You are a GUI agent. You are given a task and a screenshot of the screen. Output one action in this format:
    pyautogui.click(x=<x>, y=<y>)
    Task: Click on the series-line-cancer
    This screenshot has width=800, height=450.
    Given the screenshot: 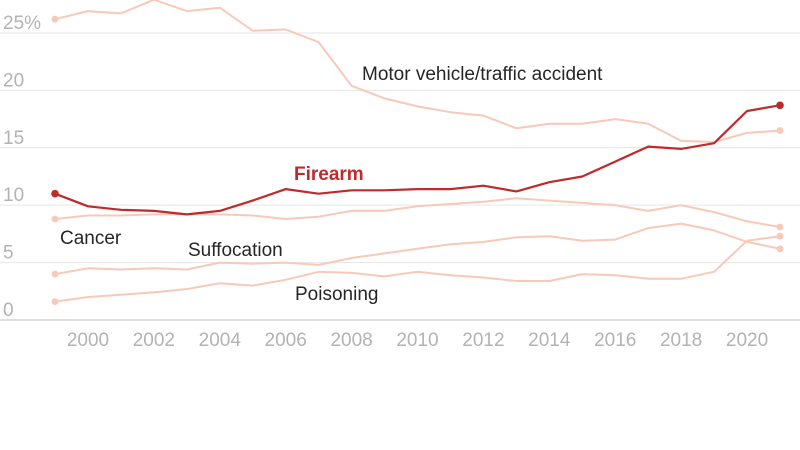 What is the action you would take?
    pyautogui.click(x=417, y=212)
    